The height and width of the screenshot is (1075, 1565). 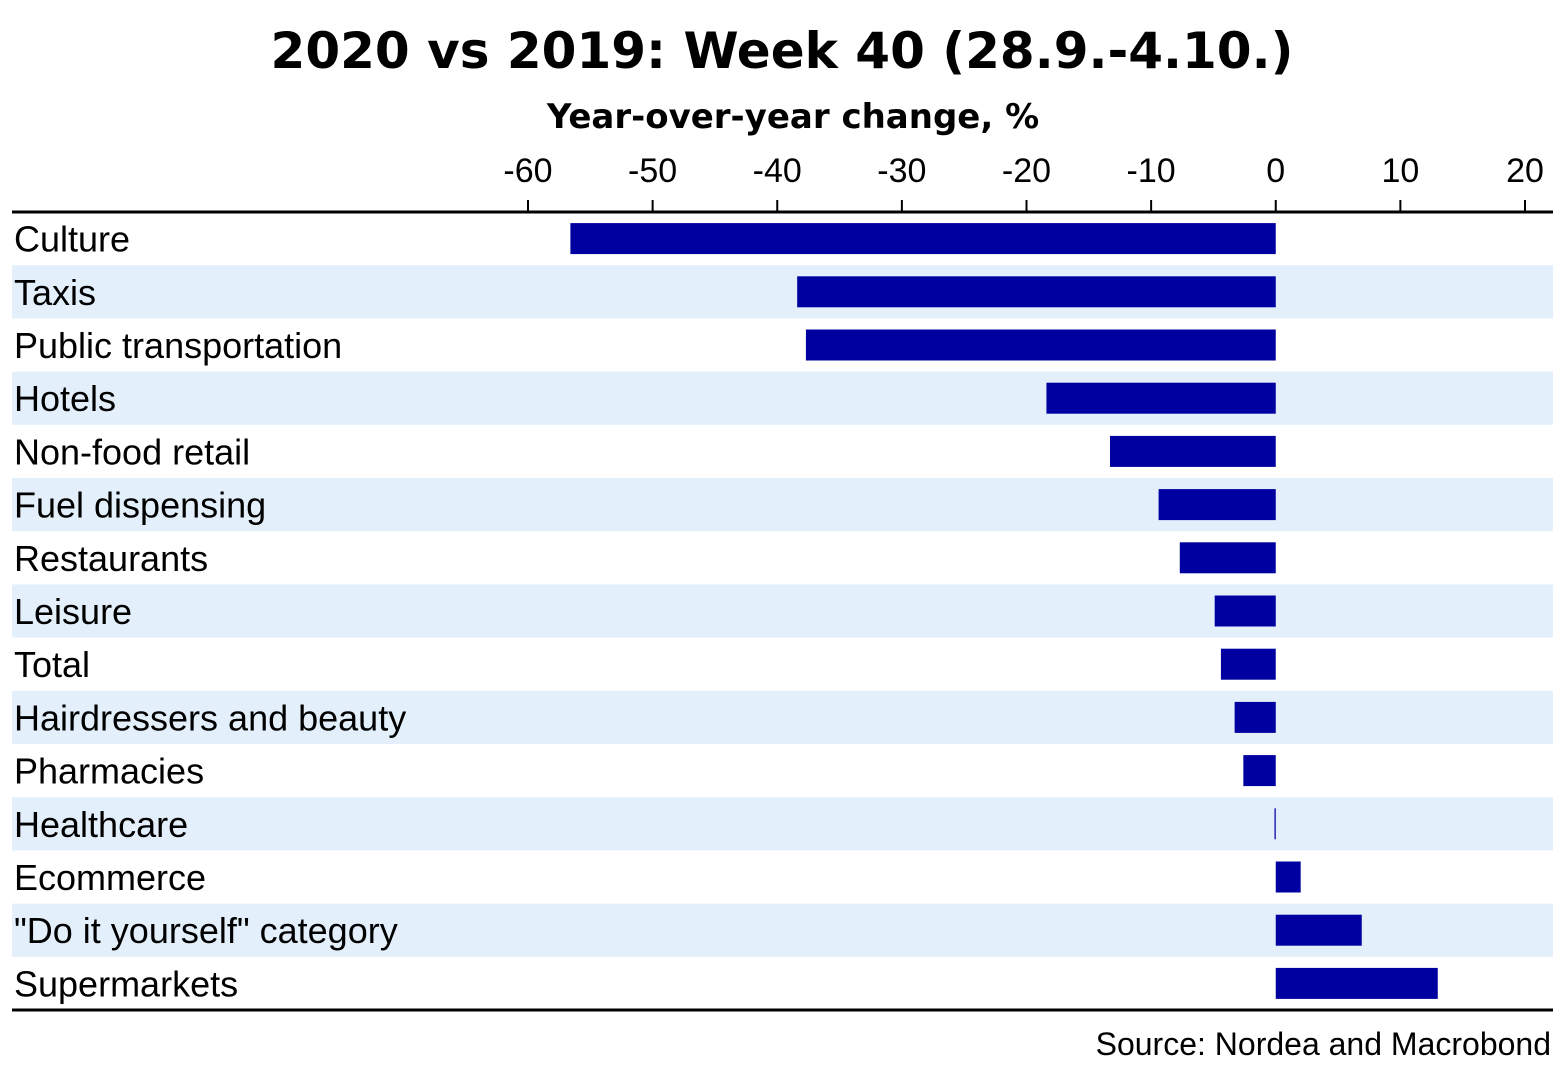 What do you see at coordinates (73, 611) in the screenshot?
I see `category-label: Leisure` at bounding box center [73, 611].